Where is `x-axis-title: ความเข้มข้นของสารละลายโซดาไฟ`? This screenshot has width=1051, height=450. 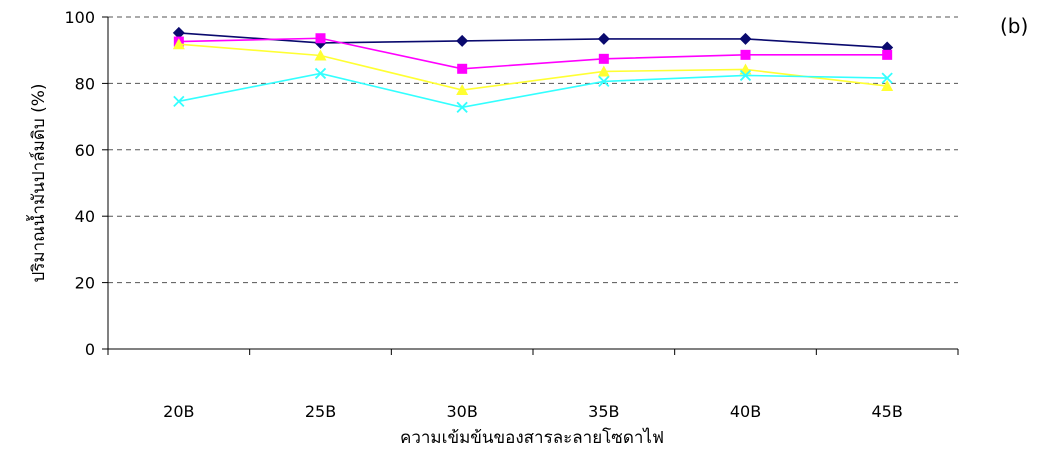
x-axis-title: ความเข้มข้นของสารละลายโซดาไฟ is located at coordinates (532, 437).